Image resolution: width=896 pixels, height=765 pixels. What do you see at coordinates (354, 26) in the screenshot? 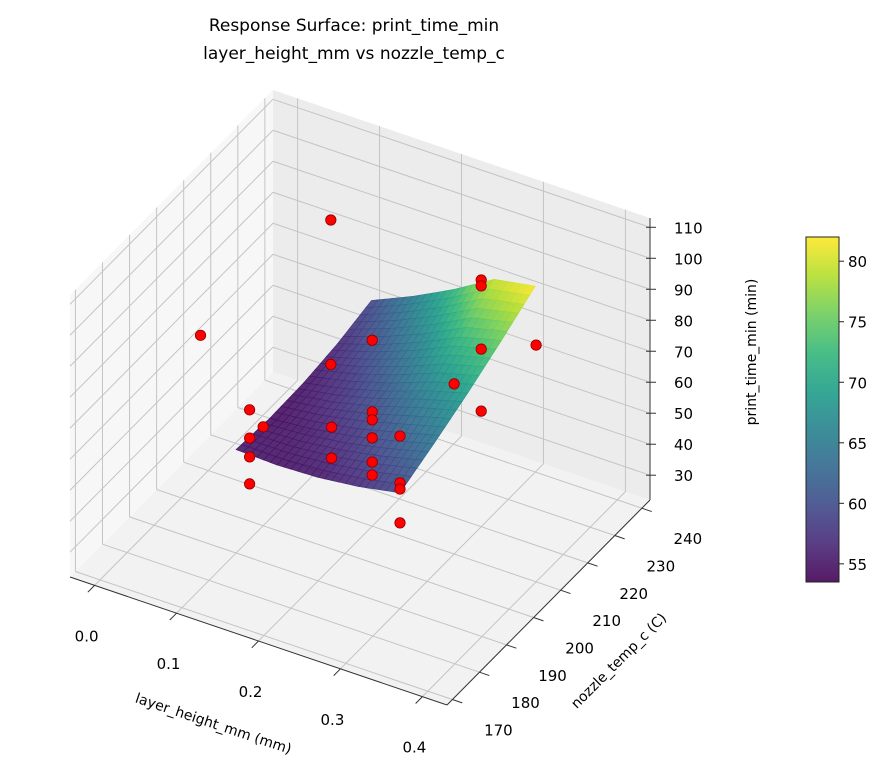
I see `chart-title: Response Surface: print_time_min` at bounding box center [354, 26].